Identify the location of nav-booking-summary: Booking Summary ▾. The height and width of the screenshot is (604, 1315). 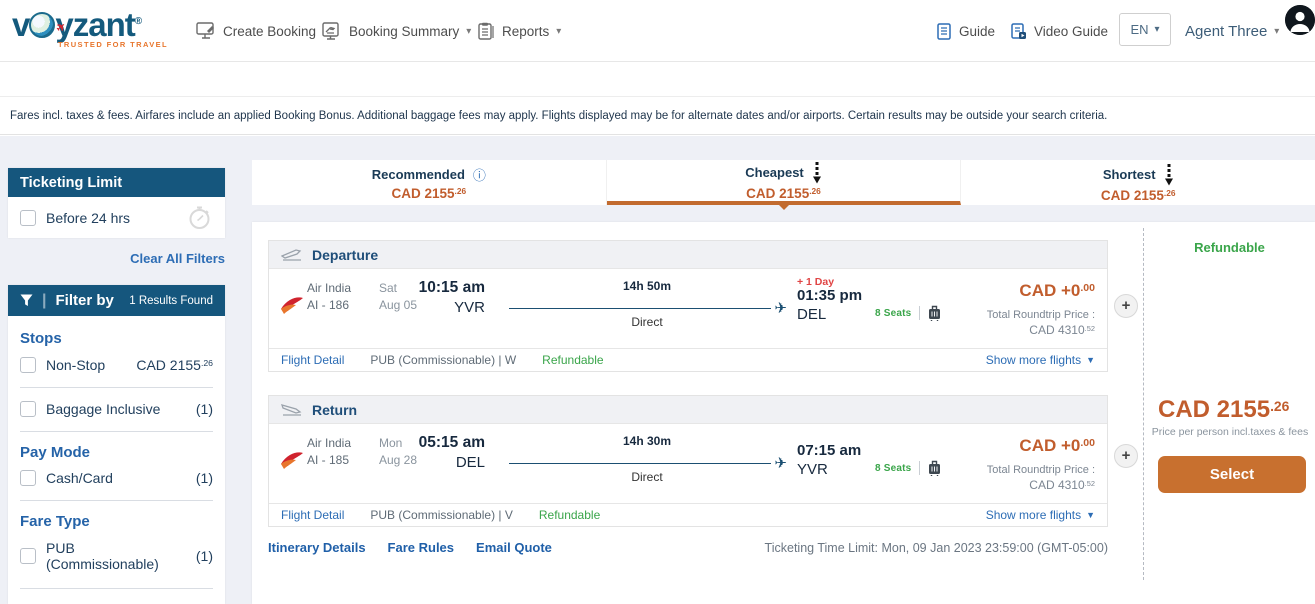
(396, 31).